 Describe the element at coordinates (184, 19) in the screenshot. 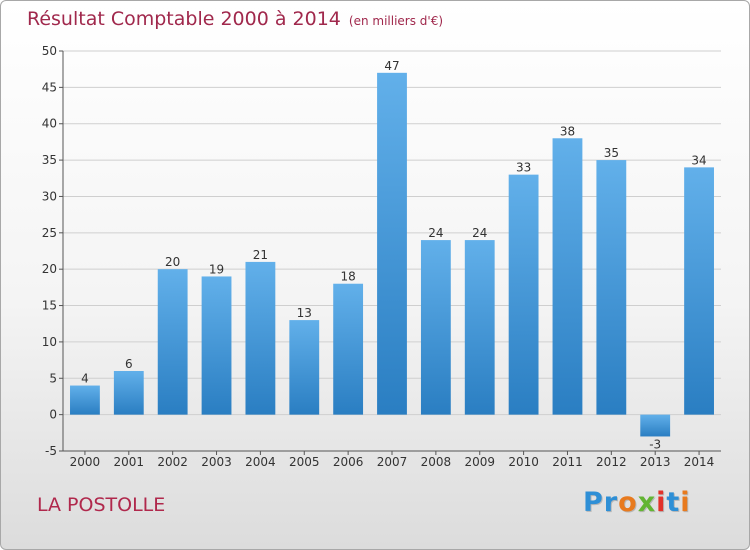

I see `chart-title-text: Résultat Comptable 2000 à 2014` at that location.